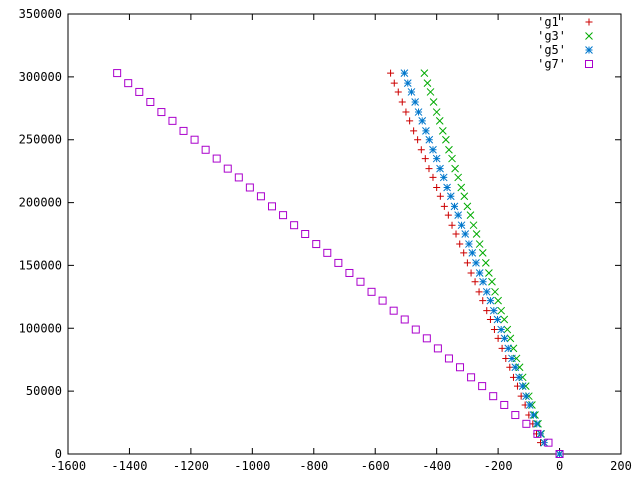  I want to click on x-tick-label: -1400, so click(129, 466).